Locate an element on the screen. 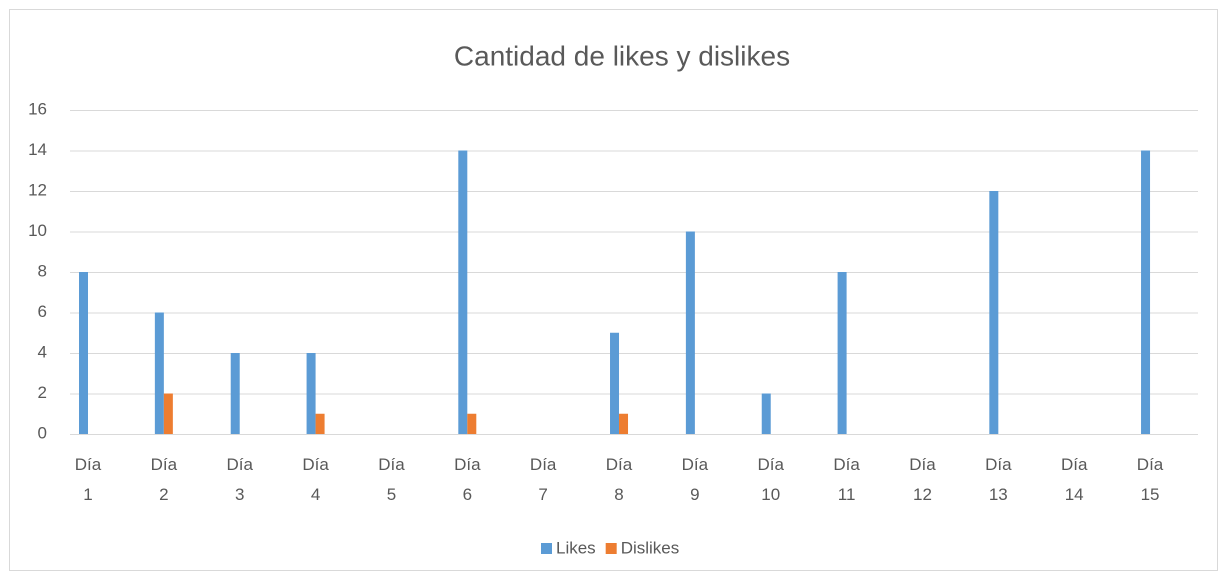 This screenshot has height=580, width=1225. x-tick-label: Día 13 is located at coordinates (998, 479).